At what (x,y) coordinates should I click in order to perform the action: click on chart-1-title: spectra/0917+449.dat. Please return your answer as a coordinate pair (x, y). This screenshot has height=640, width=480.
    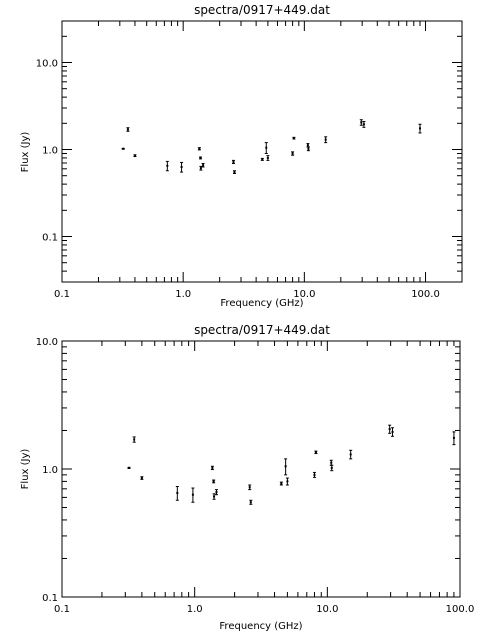
    Looking at the image, I should click on (262, 10).